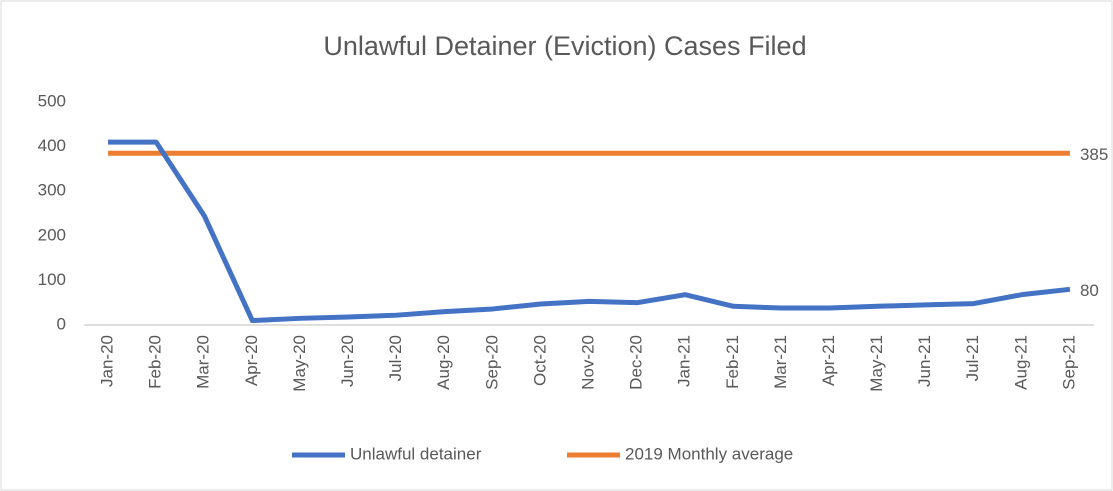  I want to click on x-tick-label: Jun-20, so click(347, 361).